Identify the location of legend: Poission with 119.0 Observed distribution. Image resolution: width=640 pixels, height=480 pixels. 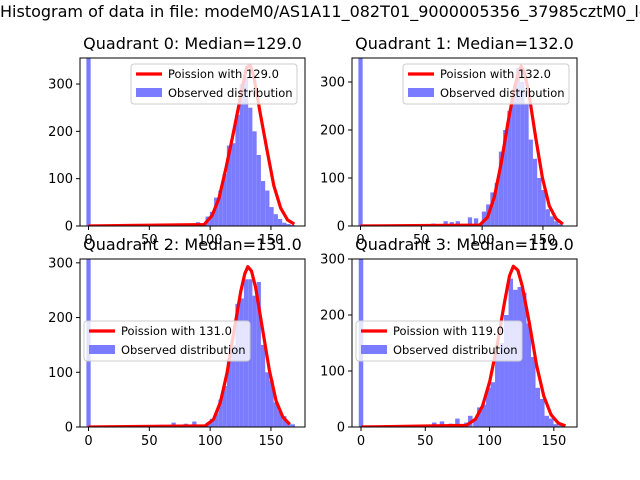
(439, 341).